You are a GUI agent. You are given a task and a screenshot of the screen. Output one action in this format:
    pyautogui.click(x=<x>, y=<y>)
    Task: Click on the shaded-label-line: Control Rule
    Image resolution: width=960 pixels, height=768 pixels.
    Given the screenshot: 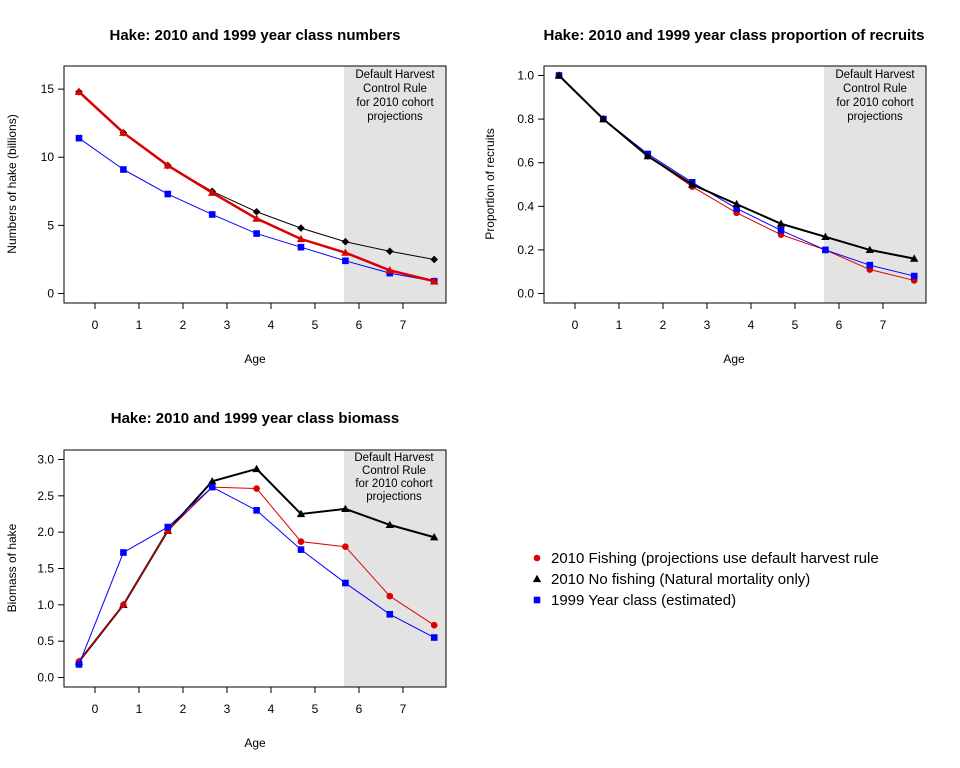 What is the action you would take?
    pyautogui.click(x=875, y=89)
    